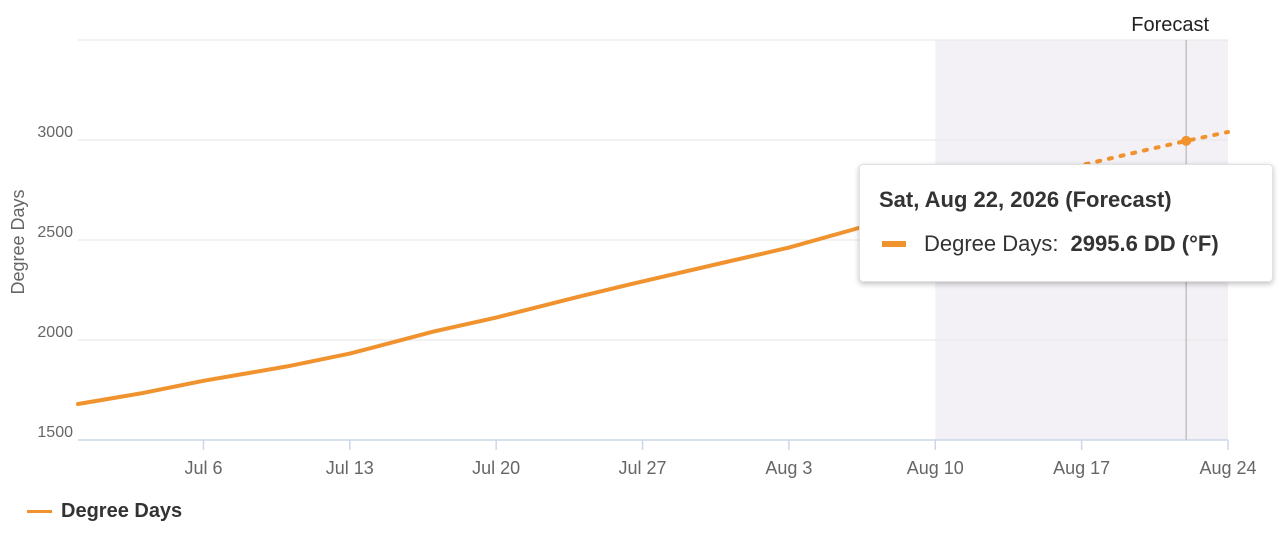 The height and width of the screenshot is (536, 1280). I want to click on y-tick-label: 3000, so click(55, 132).